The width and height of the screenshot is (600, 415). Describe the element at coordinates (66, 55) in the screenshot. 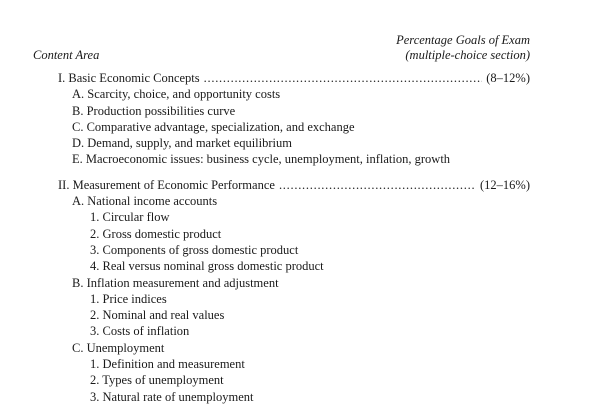

I see `content-area-header: Content Area` at that location.